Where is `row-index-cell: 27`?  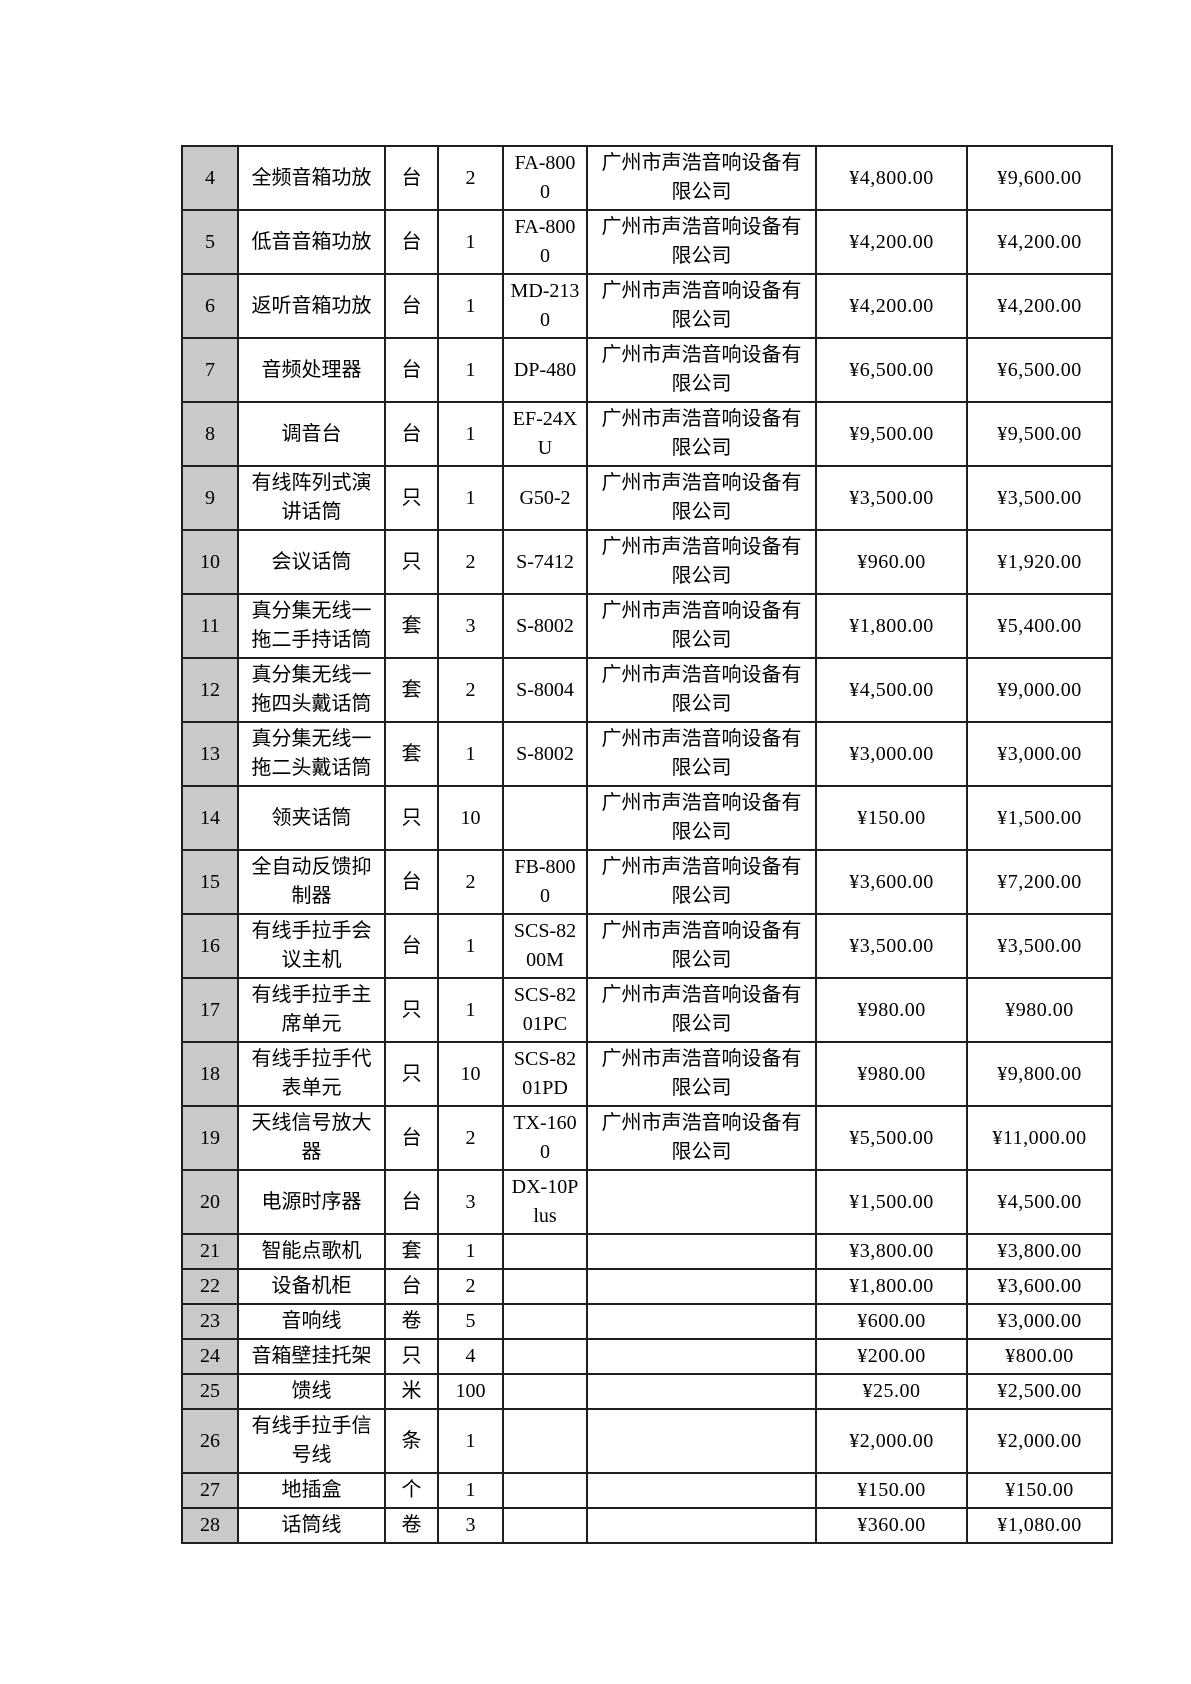
row-index-cell: 27 is located at coordinates (210, 1490).